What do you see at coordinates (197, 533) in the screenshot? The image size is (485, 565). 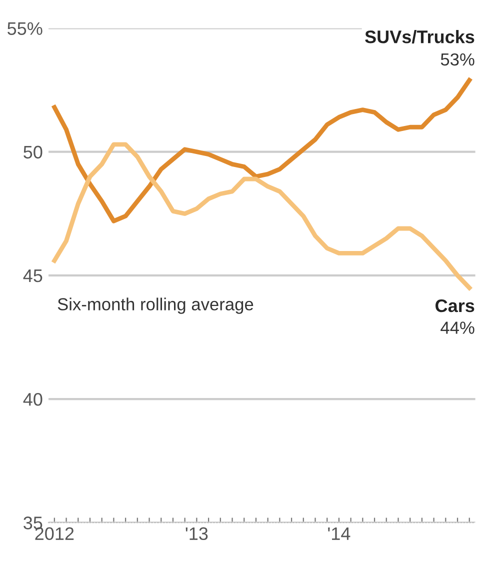 I see `x-tick-label: '13` at bounding box center [197, 533].